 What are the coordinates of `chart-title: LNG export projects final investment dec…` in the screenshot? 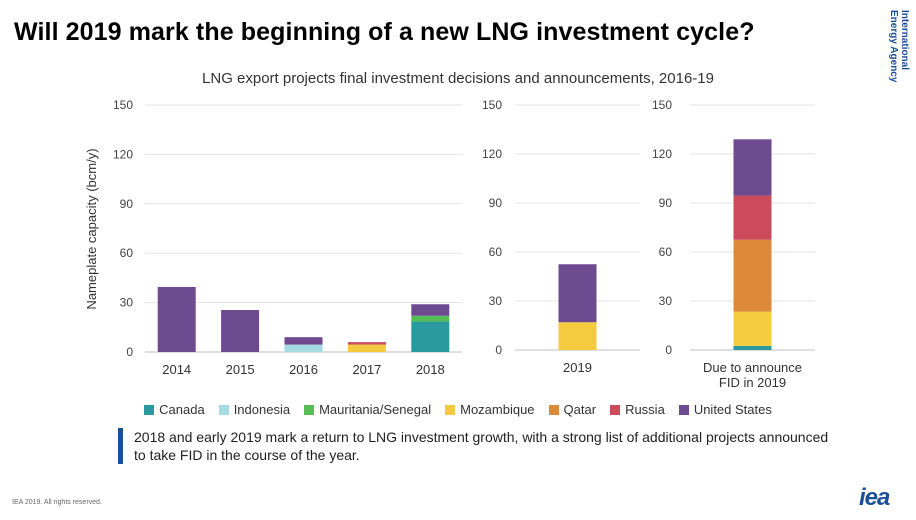 It's located at (458, 78).